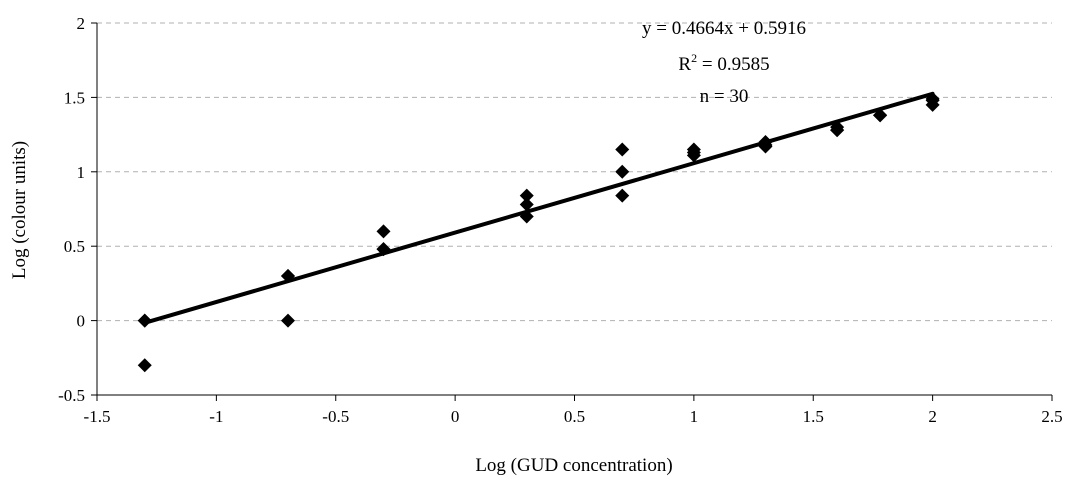 This screenshot has height=479, width=1068. What do you see at coordinates (71, 395) in the screenshot?
I see `y-tick-label: -0.5` at bounding box center [71, 395].